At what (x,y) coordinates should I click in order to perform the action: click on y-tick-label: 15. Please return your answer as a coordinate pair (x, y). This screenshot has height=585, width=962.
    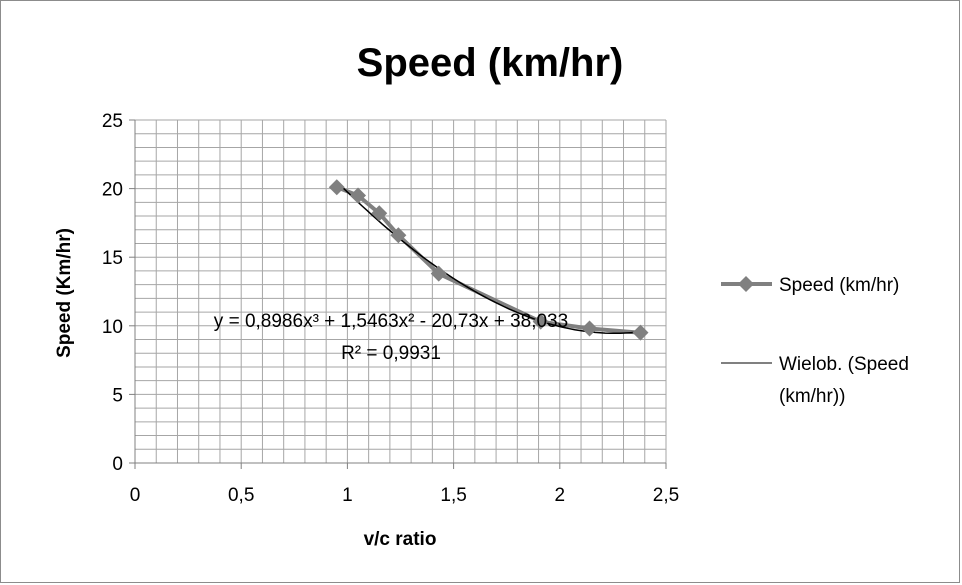
    Looking at the image, I should click on (112, 258).